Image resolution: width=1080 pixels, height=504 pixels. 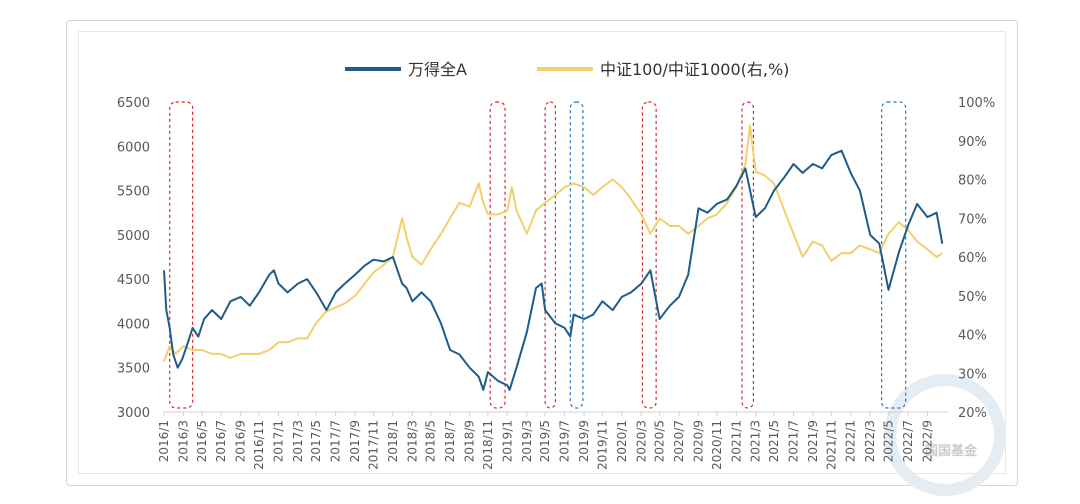 I want to click on x-tick-label: 2017/11, so click(x=373, y=445).